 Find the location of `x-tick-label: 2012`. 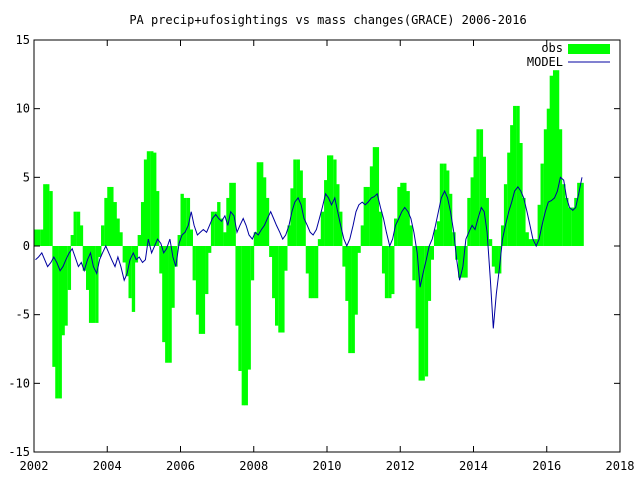

x-tick-label: 2012 is located at coordinates (400, 466).